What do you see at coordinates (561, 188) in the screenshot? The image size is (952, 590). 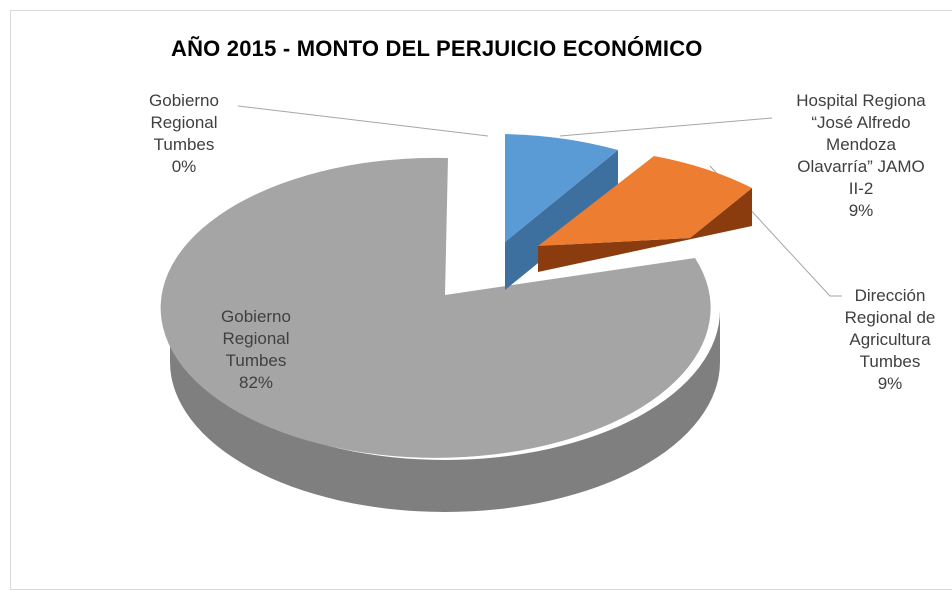 I see `slice-hospital-9-top` at bounding box center [561, 188].